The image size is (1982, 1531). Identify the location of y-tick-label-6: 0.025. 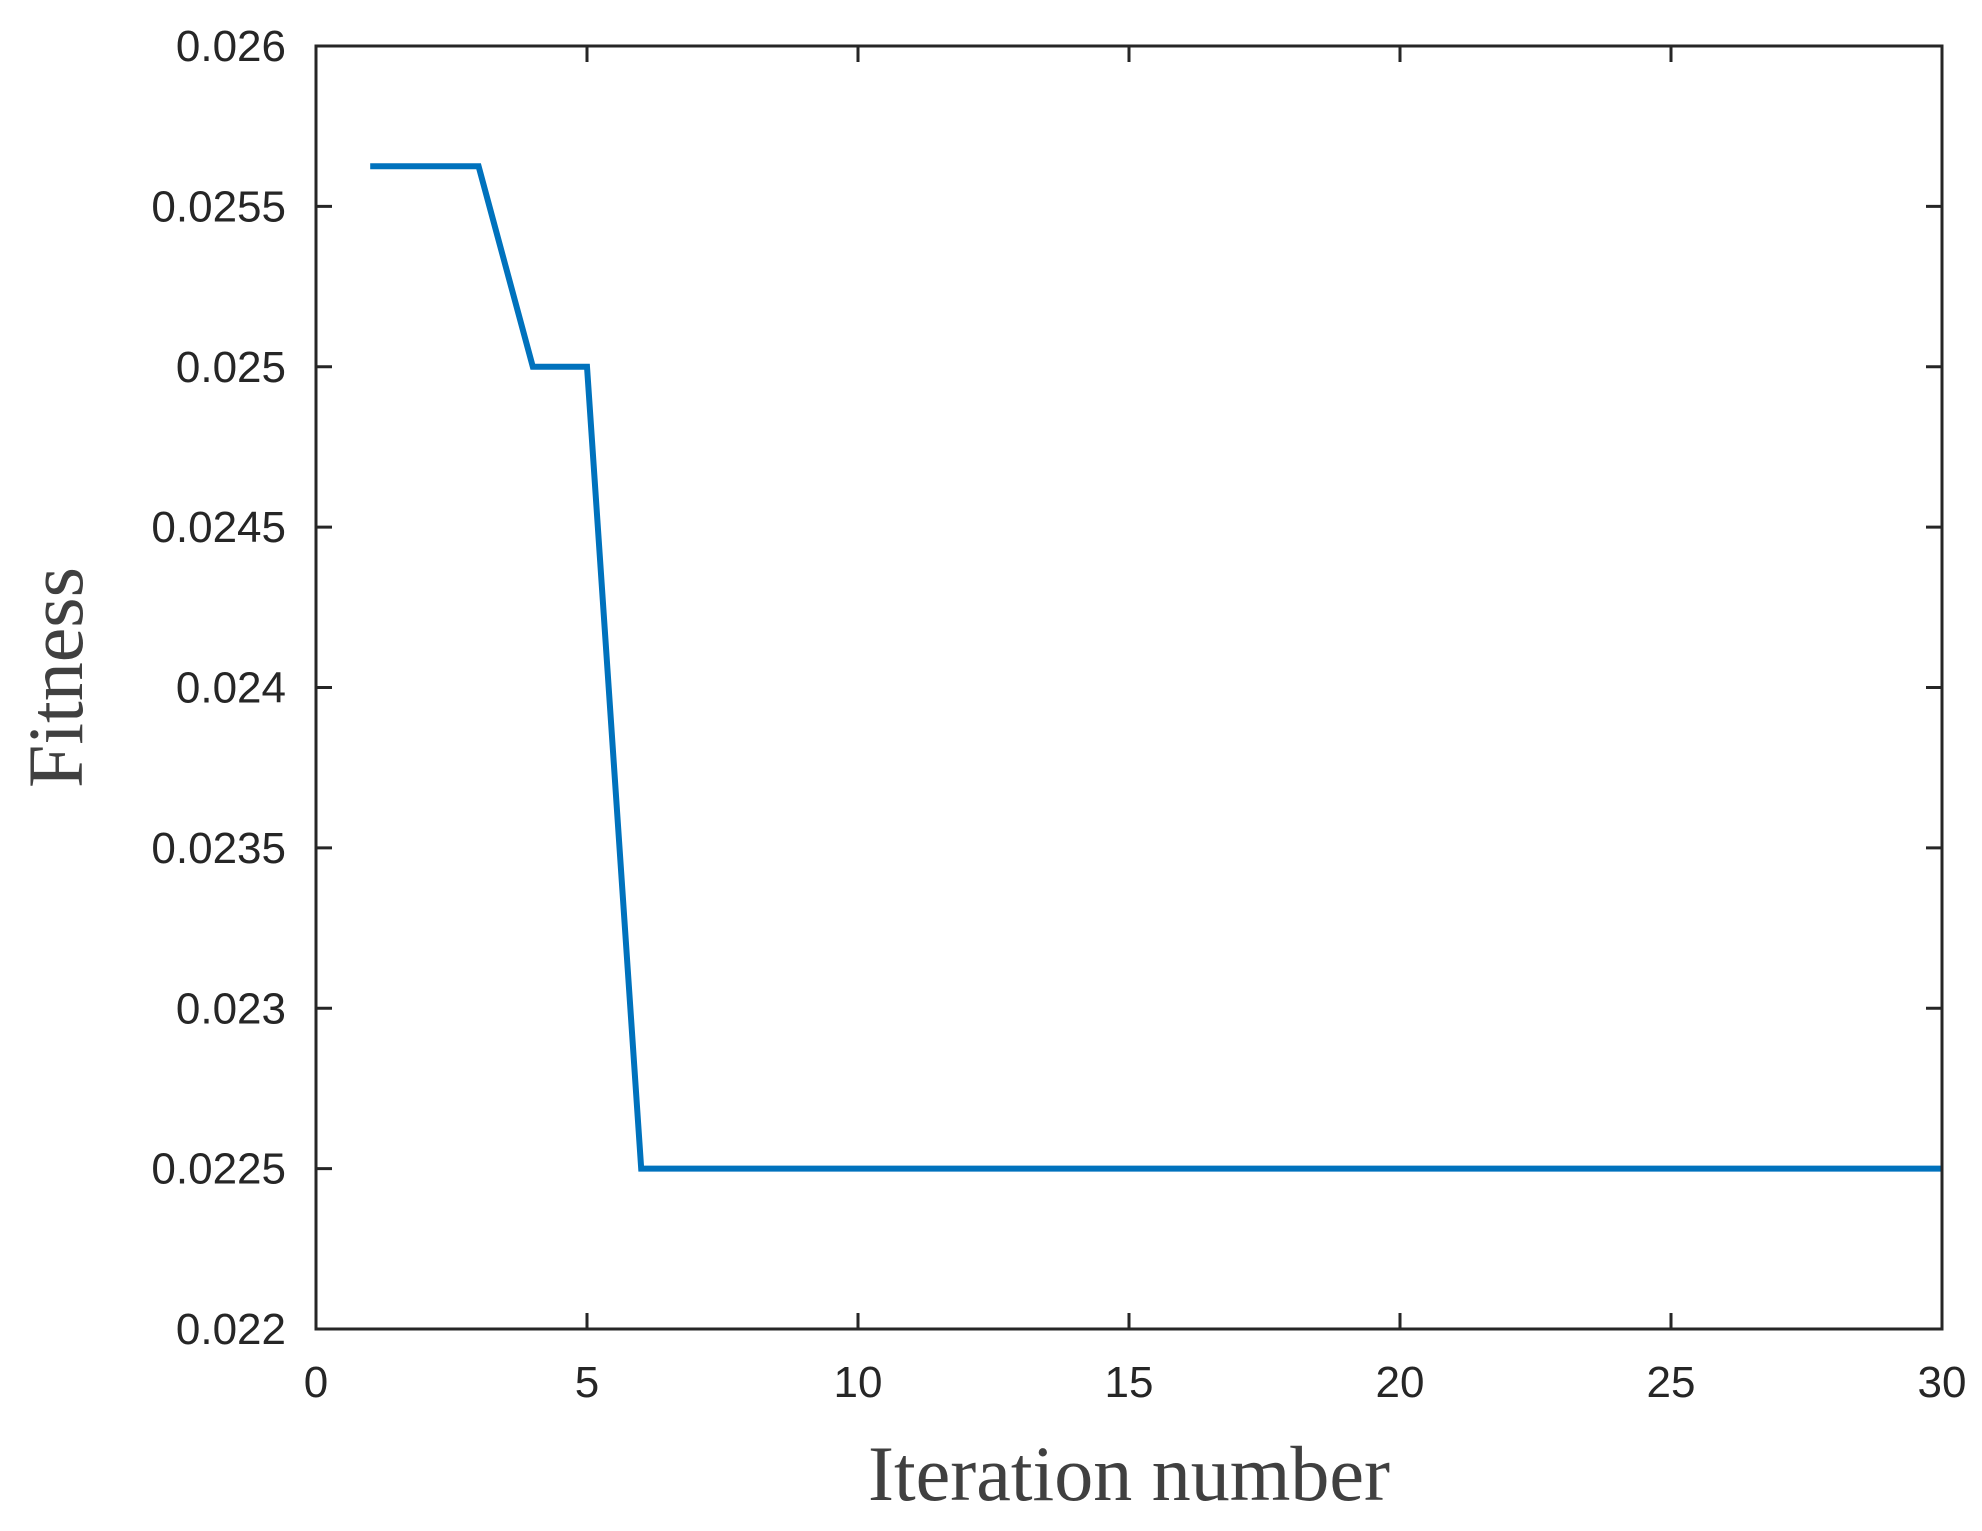
(231, 367).